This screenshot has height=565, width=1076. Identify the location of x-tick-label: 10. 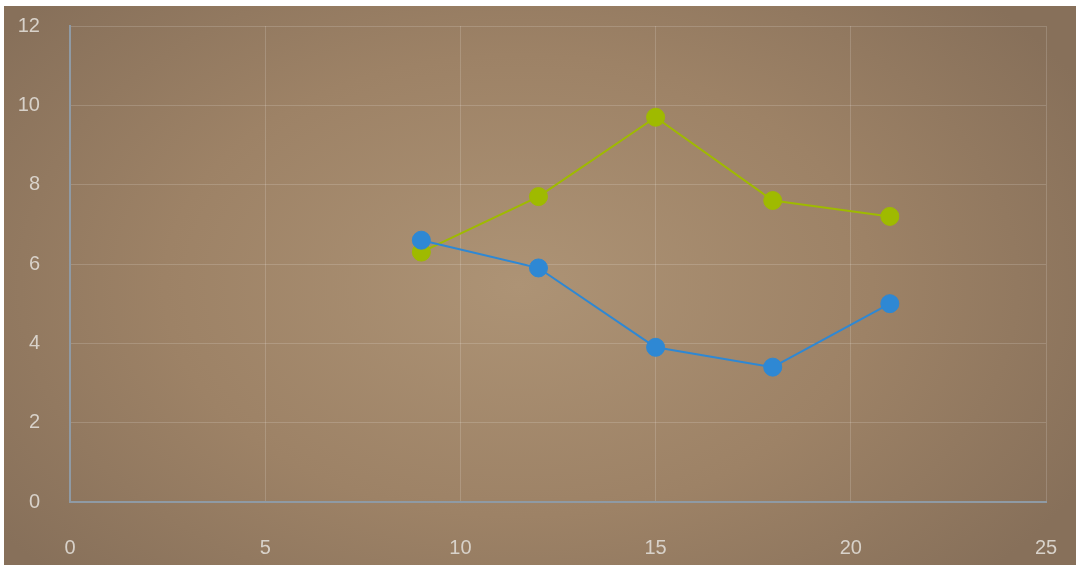
(460, 546).